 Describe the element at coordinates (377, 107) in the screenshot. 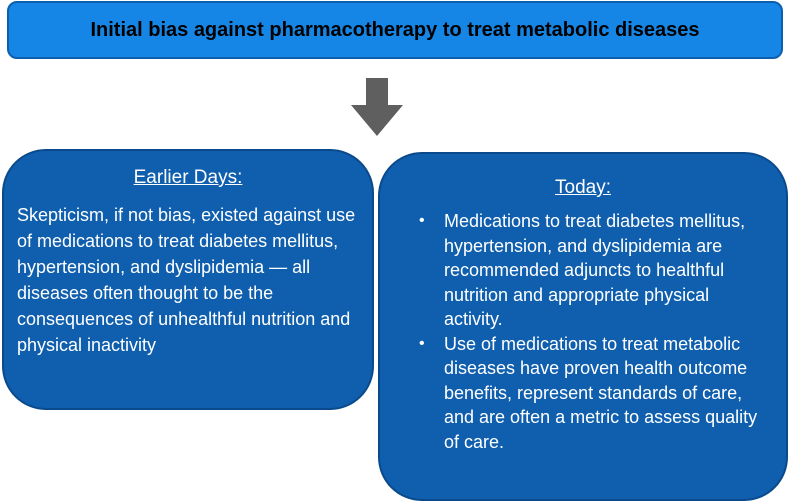

I see `down-arrow-icon` at that location.